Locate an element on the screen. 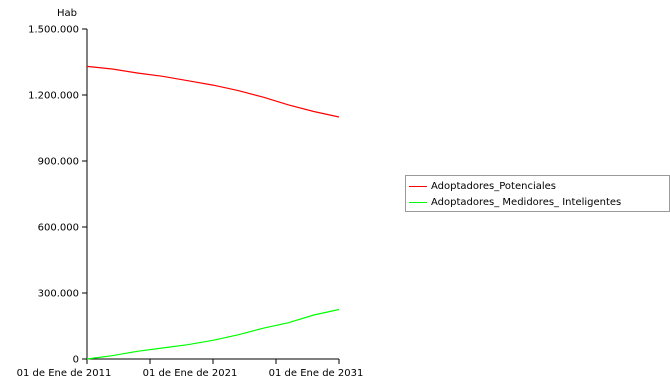 This screenshot has height=382, width=670. y-tick-label: 0 is located at coordinates (76, 360).